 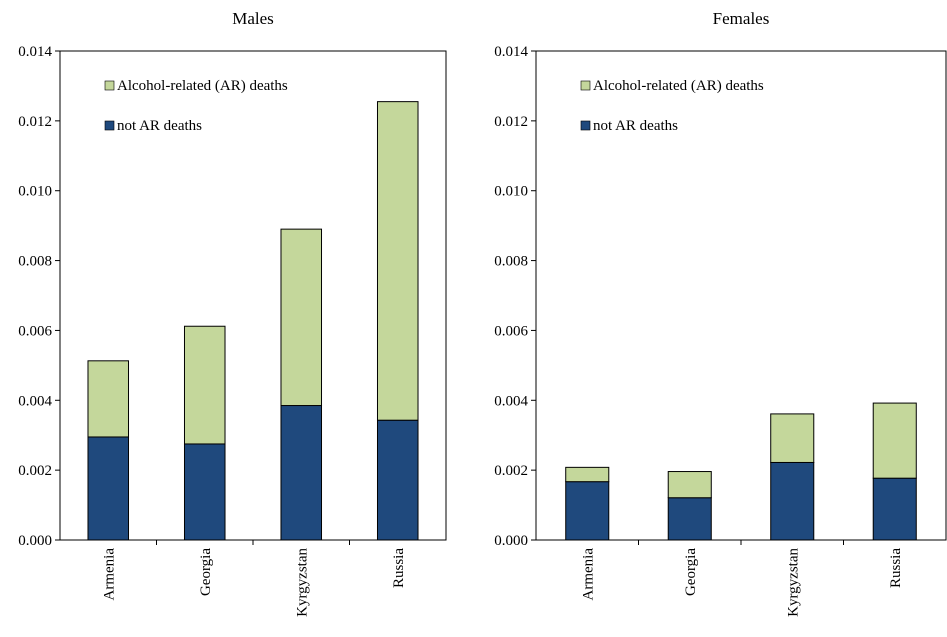 What do you see at coordinates (741, 18) in the screenshot?
I see `chart-title: Females` at bounding box center [741, 18].